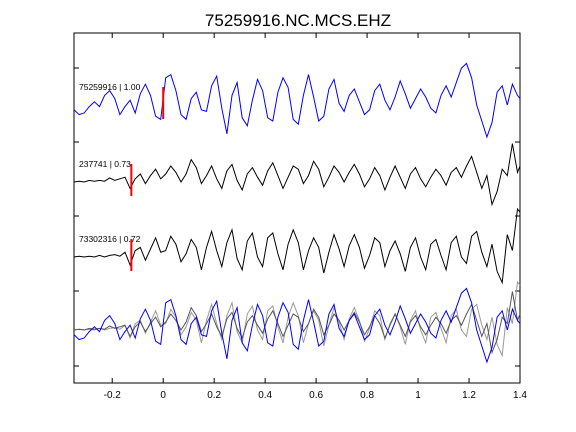  Describe the element at coordinates (367, 395) in the screenshot. I see `x-tick-label: 0.8` at that location.